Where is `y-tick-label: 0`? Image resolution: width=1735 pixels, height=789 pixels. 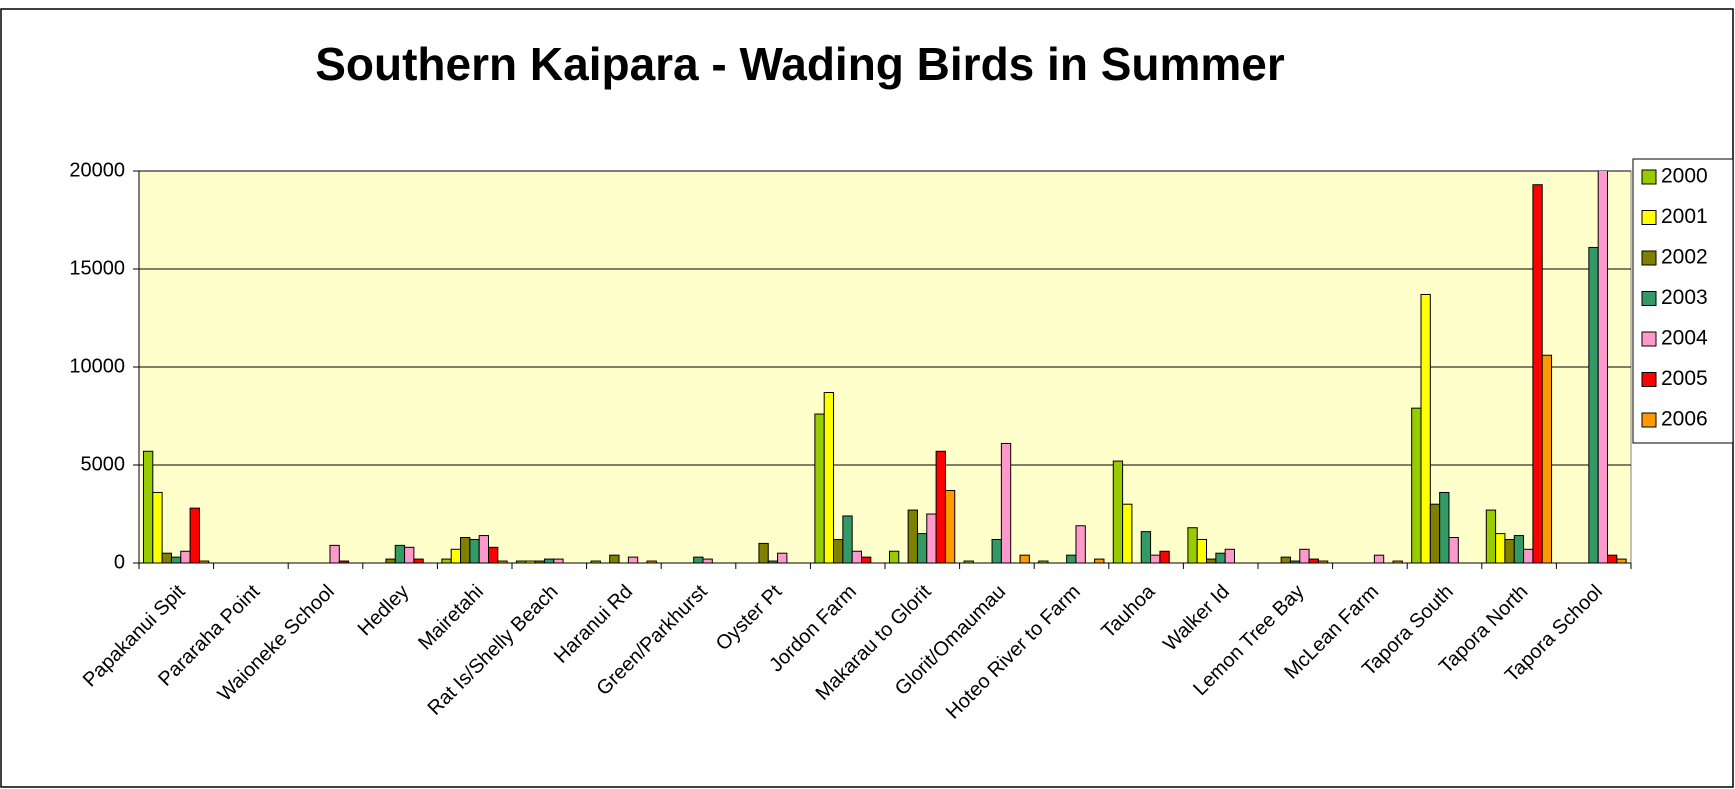
y-tick-label: 0 is located at coordinates (119, 562).